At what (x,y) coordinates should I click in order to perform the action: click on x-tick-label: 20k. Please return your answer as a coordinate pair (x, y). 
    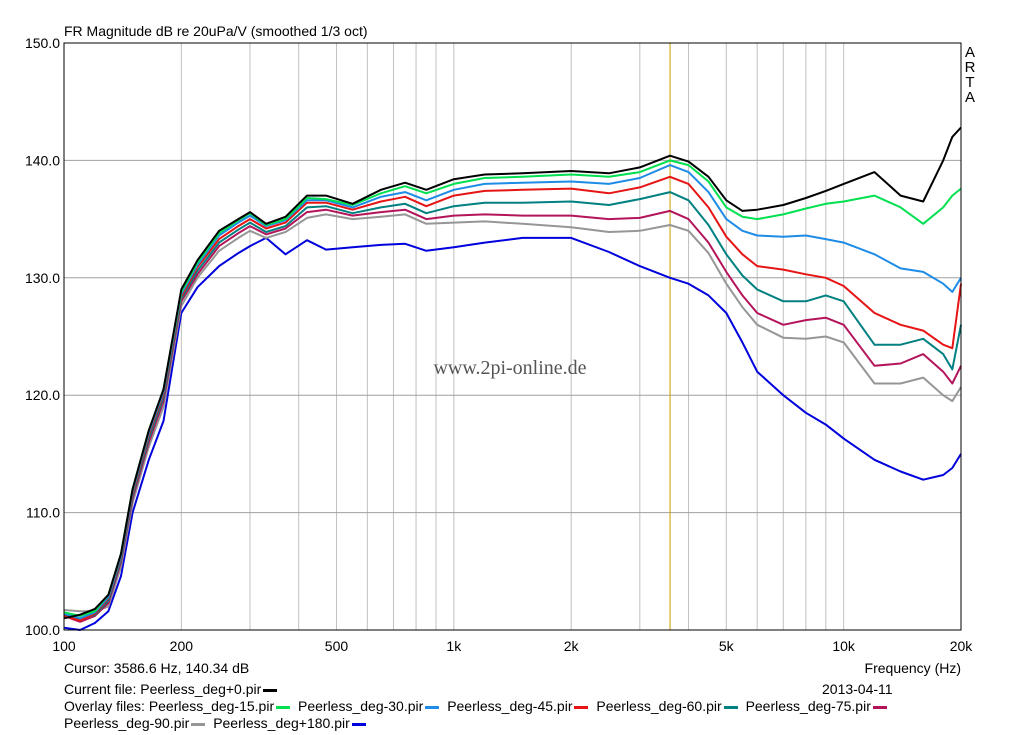
    Looking at the image, I should click on (962, 646).